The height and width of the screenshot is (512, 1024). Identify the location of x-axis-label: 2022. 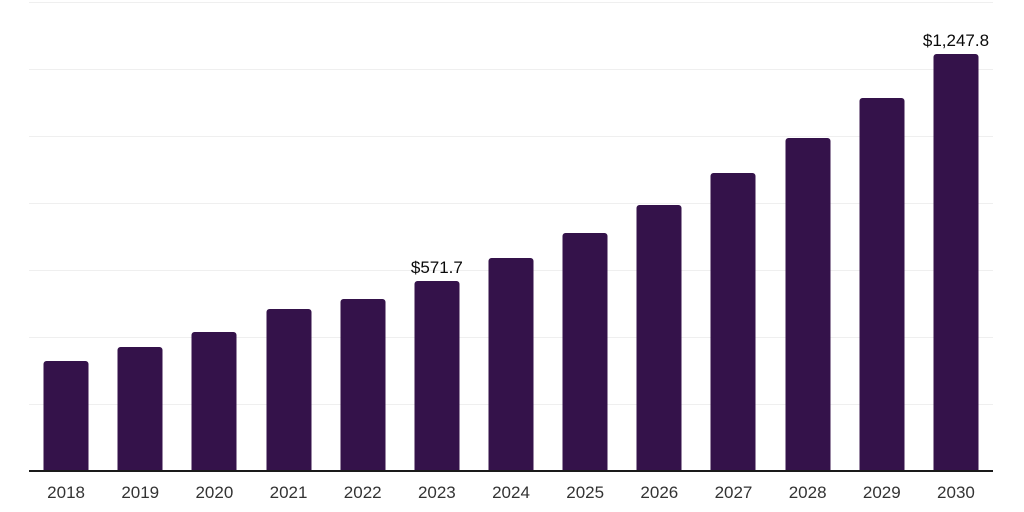
(362, 492).